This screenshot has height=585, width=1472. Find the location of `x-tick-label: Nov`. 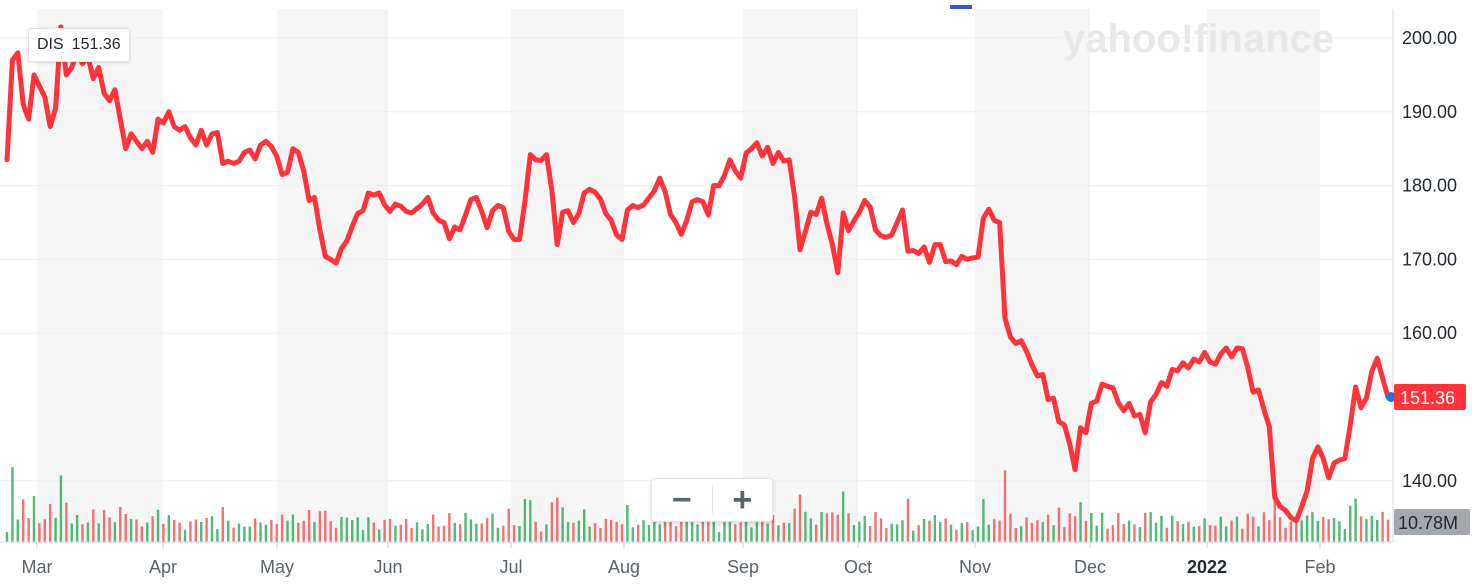

x-tick-label: Nov is located at coordinates (975, 567).